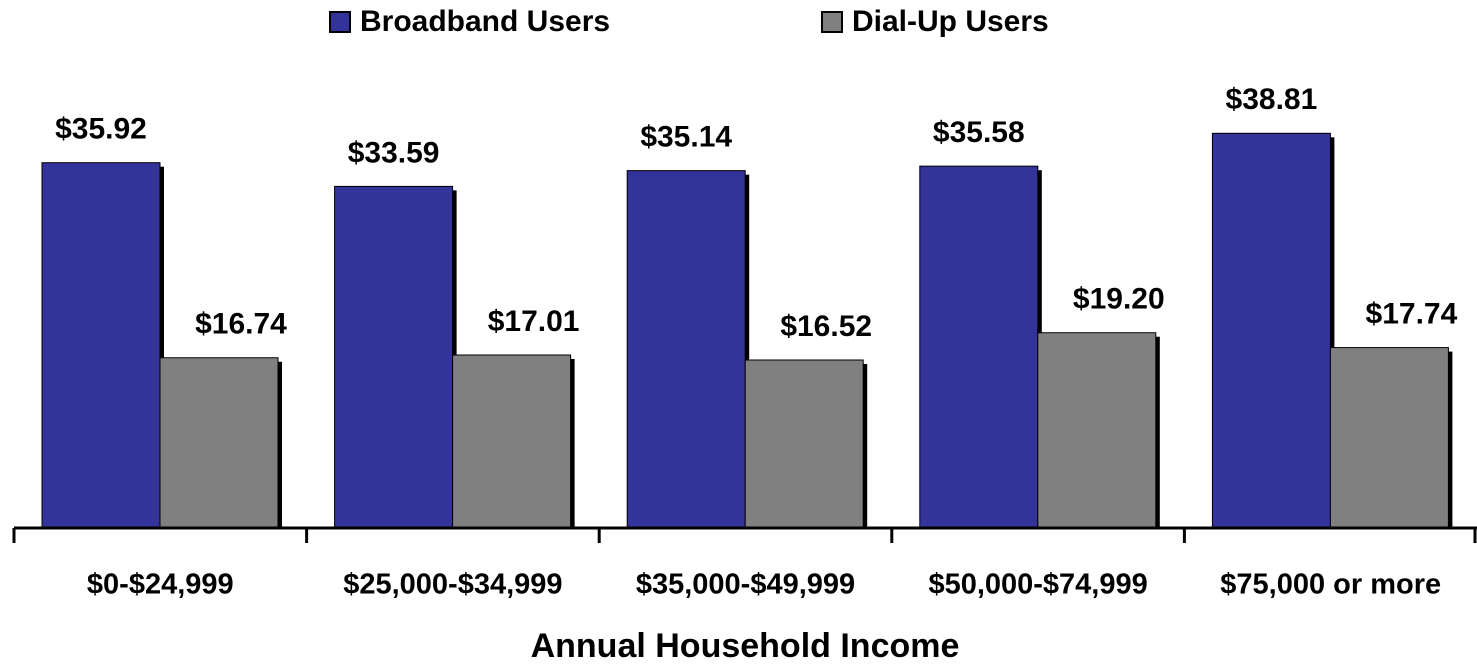  Describe the element at coordinates (1037, 585) in the screenshot. I see `x-tick-label: $50,000-$74,999` at that location.